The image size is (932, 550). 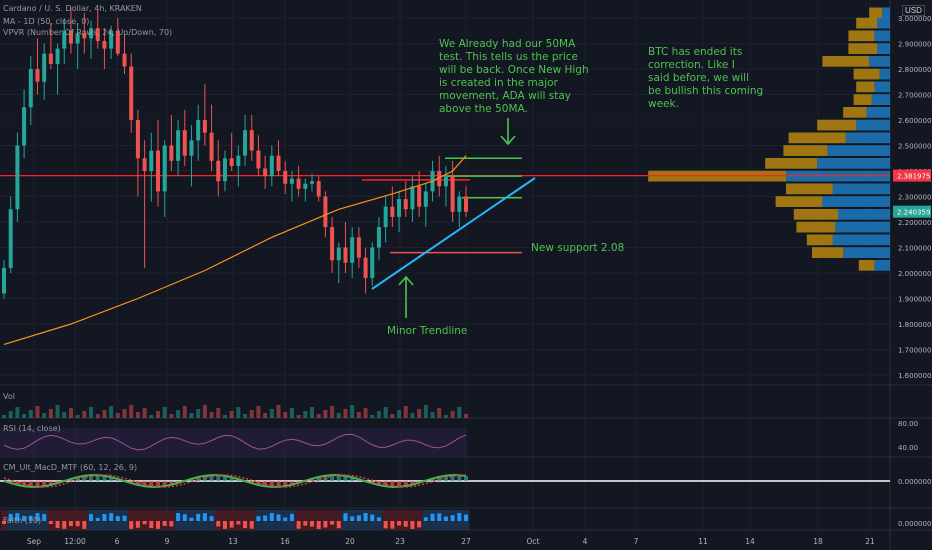 I want to click on ma-legend: MA - 1D (50, close, 0), so click(x=46, y=21).